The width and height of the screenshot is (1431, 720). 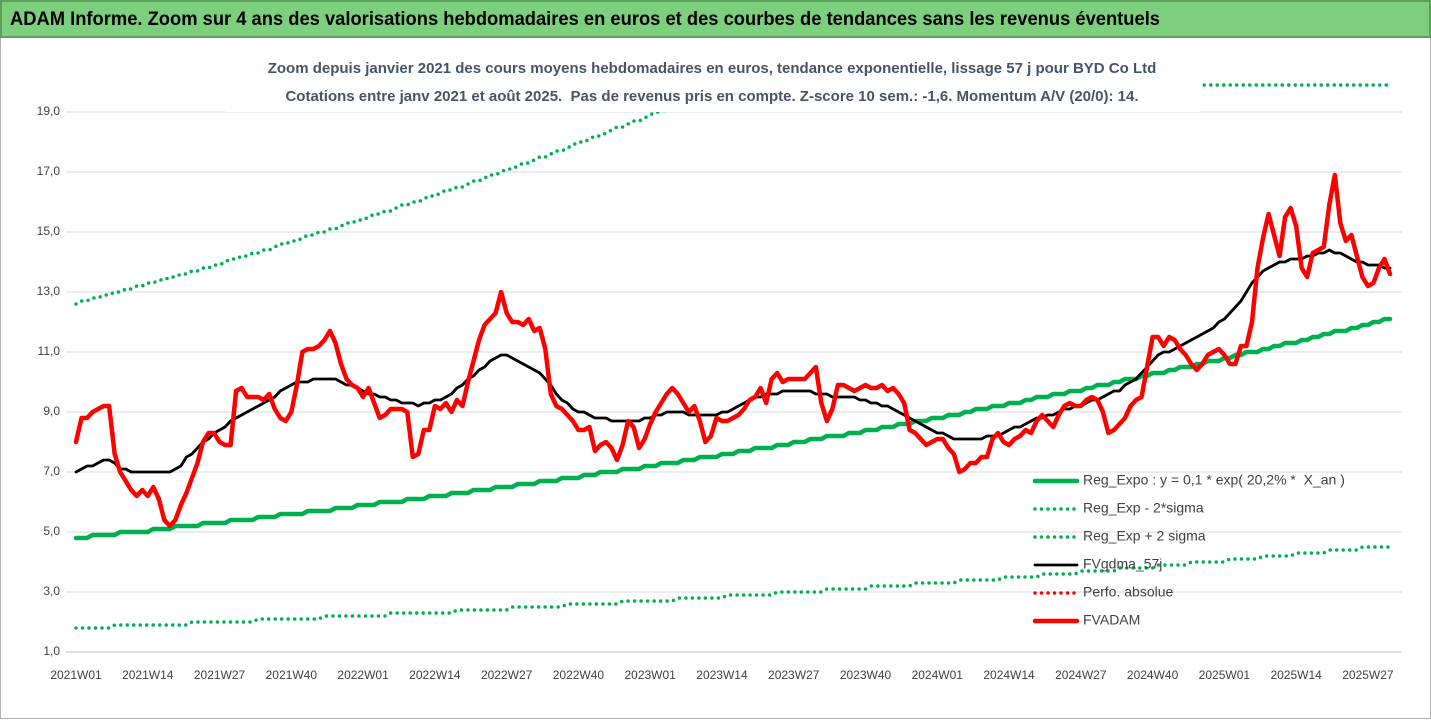 What do you see at coordinates (1225, 675) in the screenshot?
I see `x-tick-label: 2025W01` at bounding box center [1225, 675].